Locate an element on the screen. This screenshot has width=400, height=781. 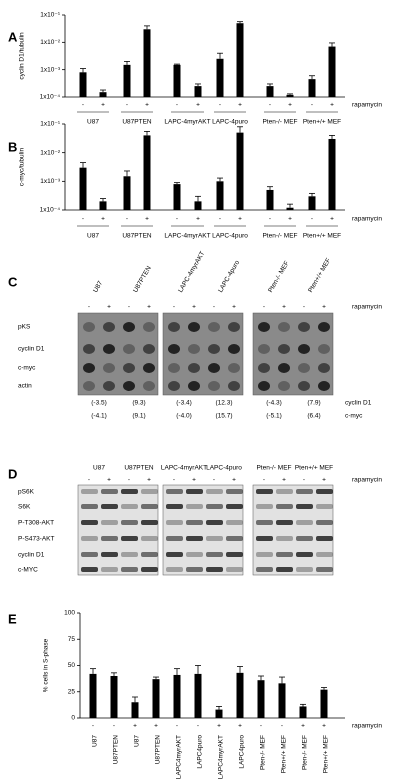
row-label: cyclin D1 is located at coordinates (31, 555).